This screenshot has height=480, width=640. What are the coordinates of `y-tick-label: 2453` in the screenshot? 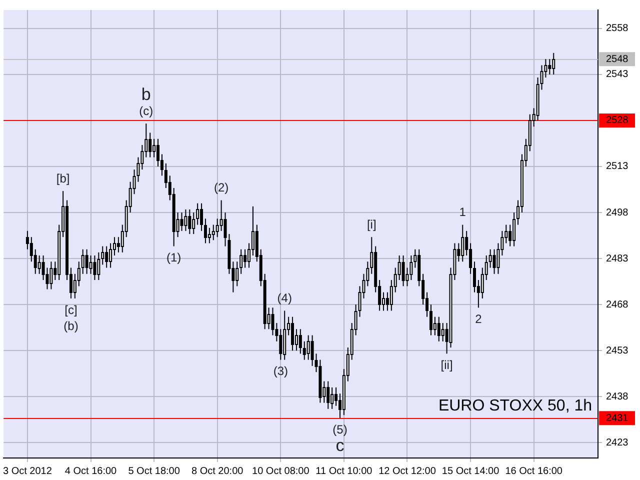 It's located at (617, 350).